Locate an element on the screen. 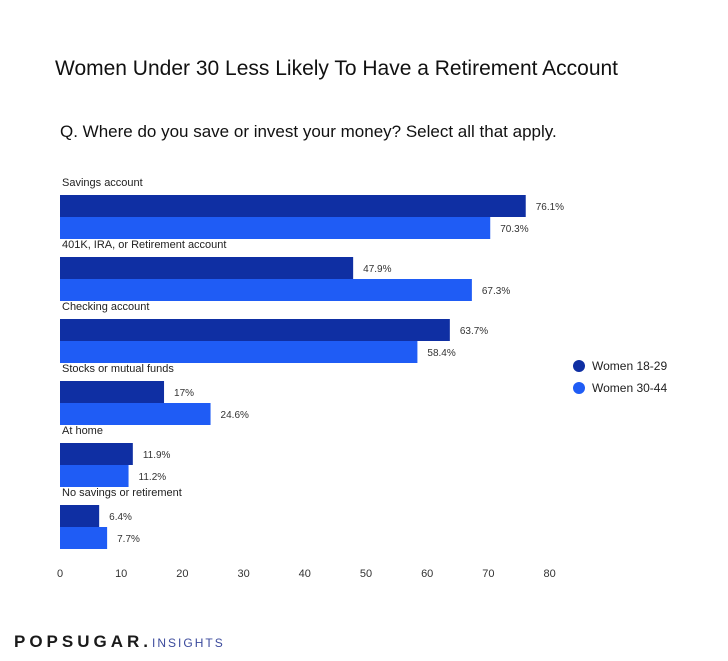 The image size is (728, 661). data-label: 67.3% is located at coordinates (496, 291).